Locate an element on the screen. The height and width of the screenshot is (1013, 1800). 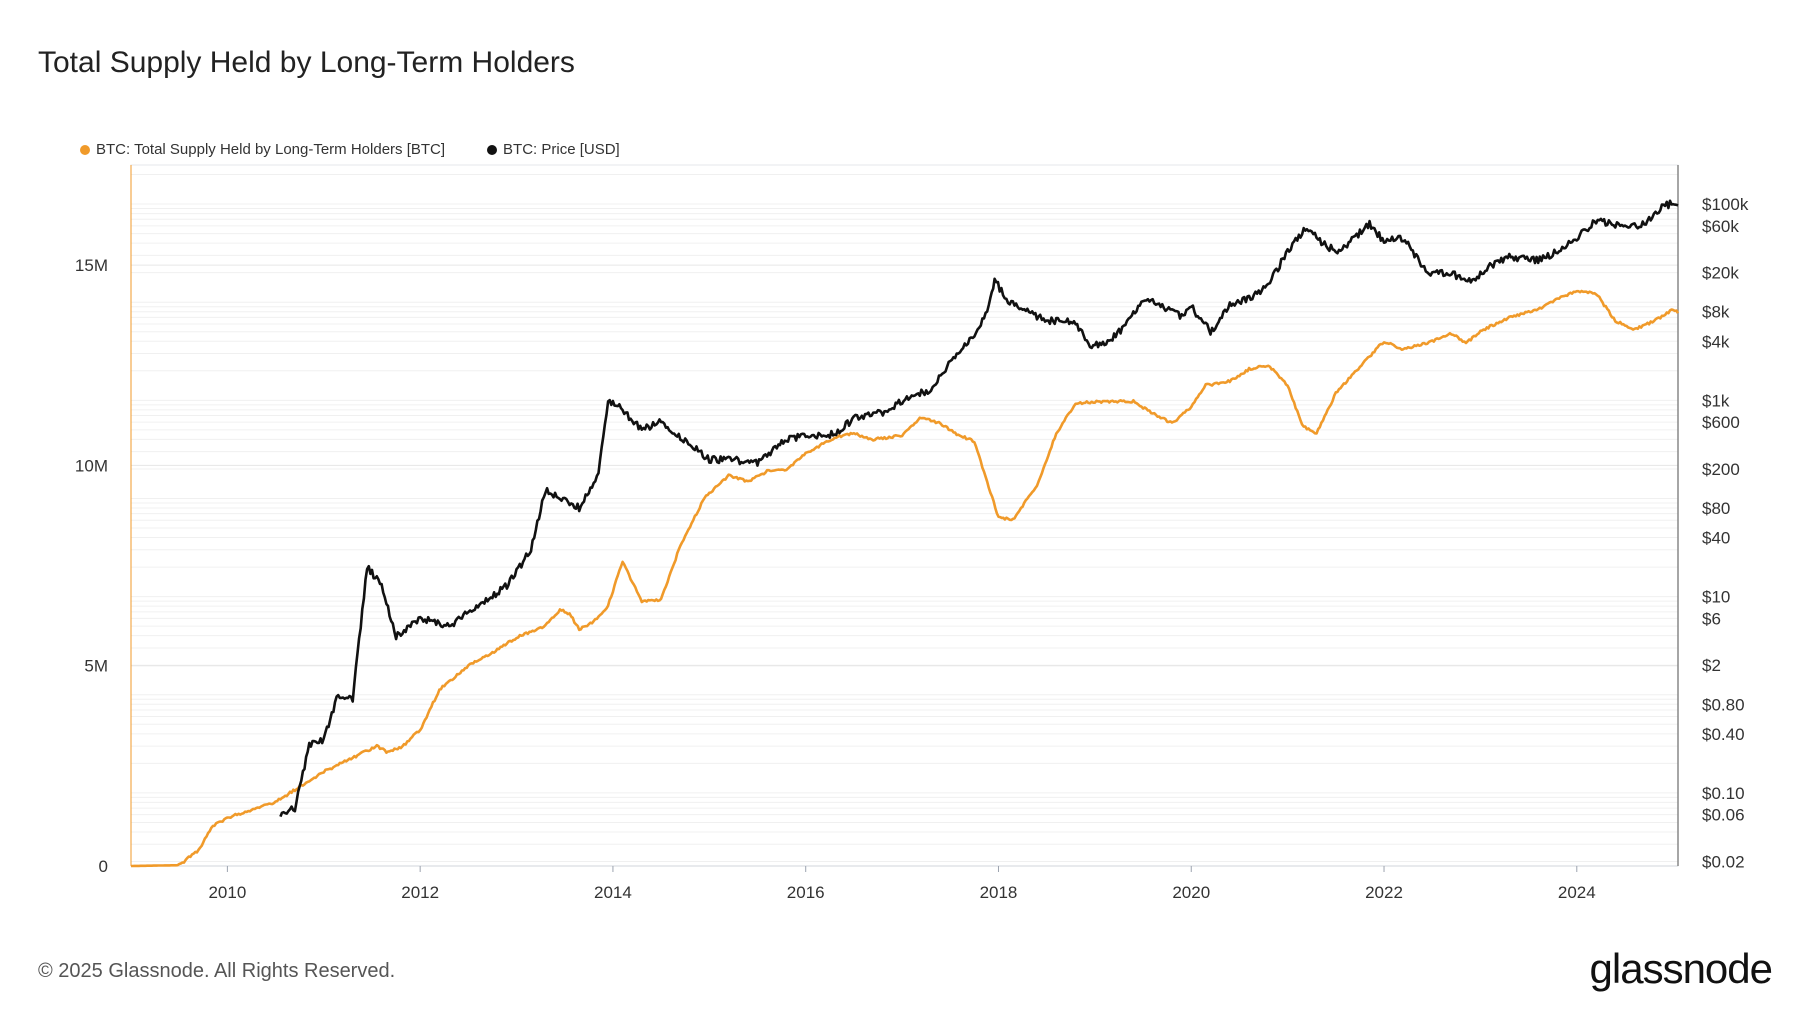
x-tick-label: 2020 is located at coordinates (1191, 892).